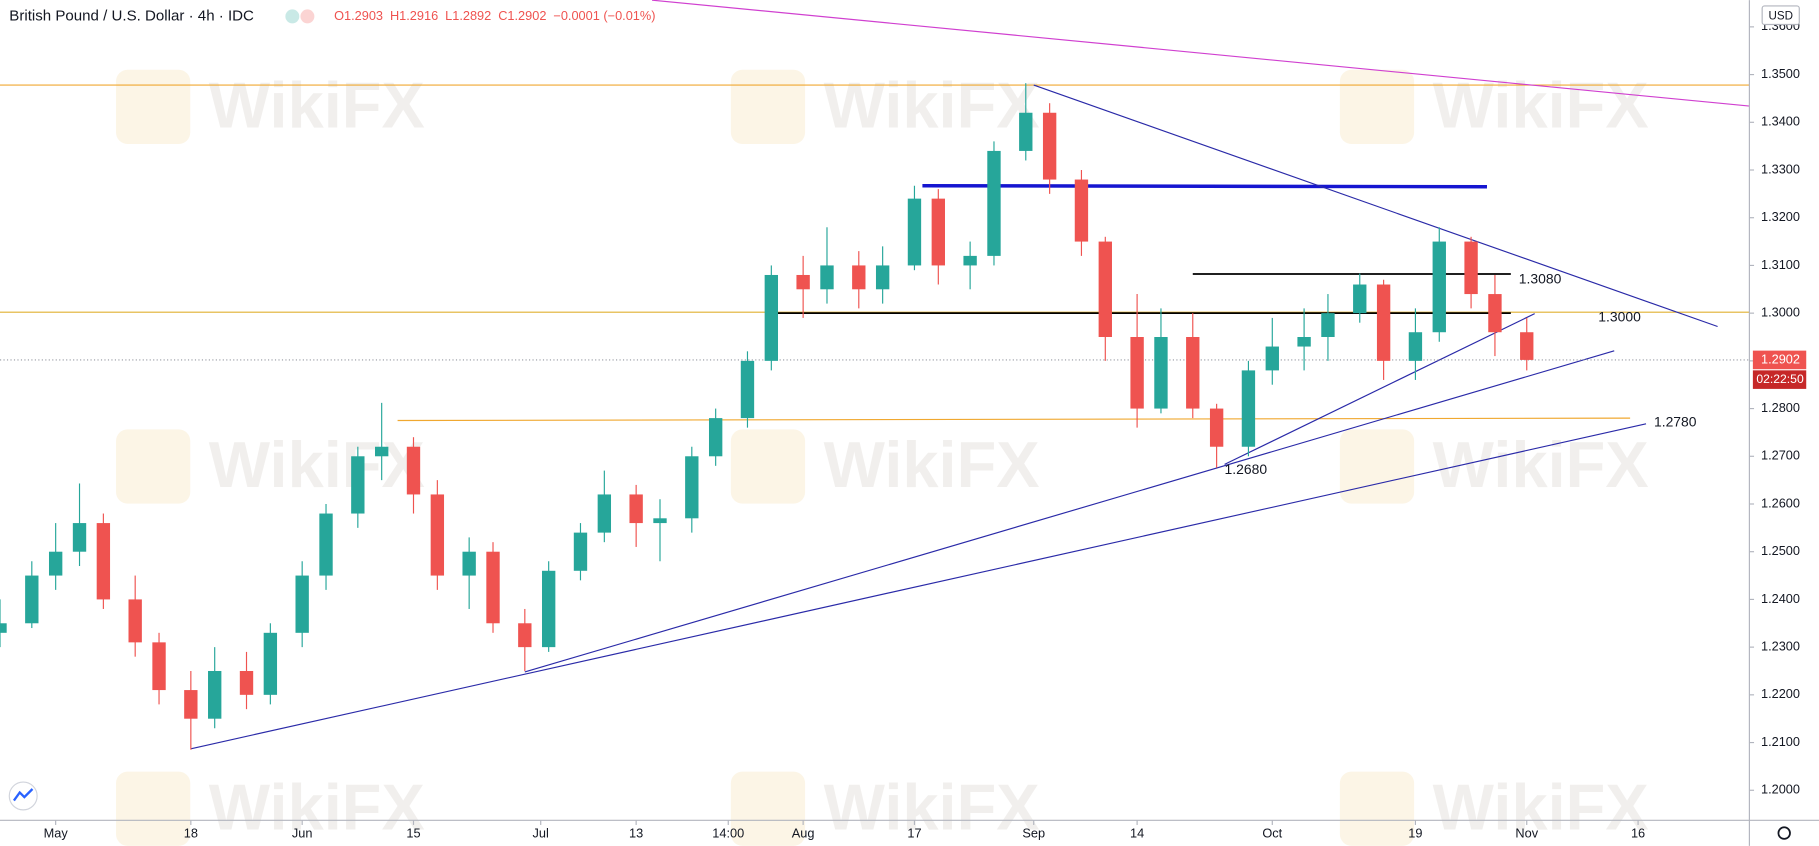  Describe the element at coordinates (358, 15) in the screenshot. I see `ohlc-value: O1.2903` at that location.